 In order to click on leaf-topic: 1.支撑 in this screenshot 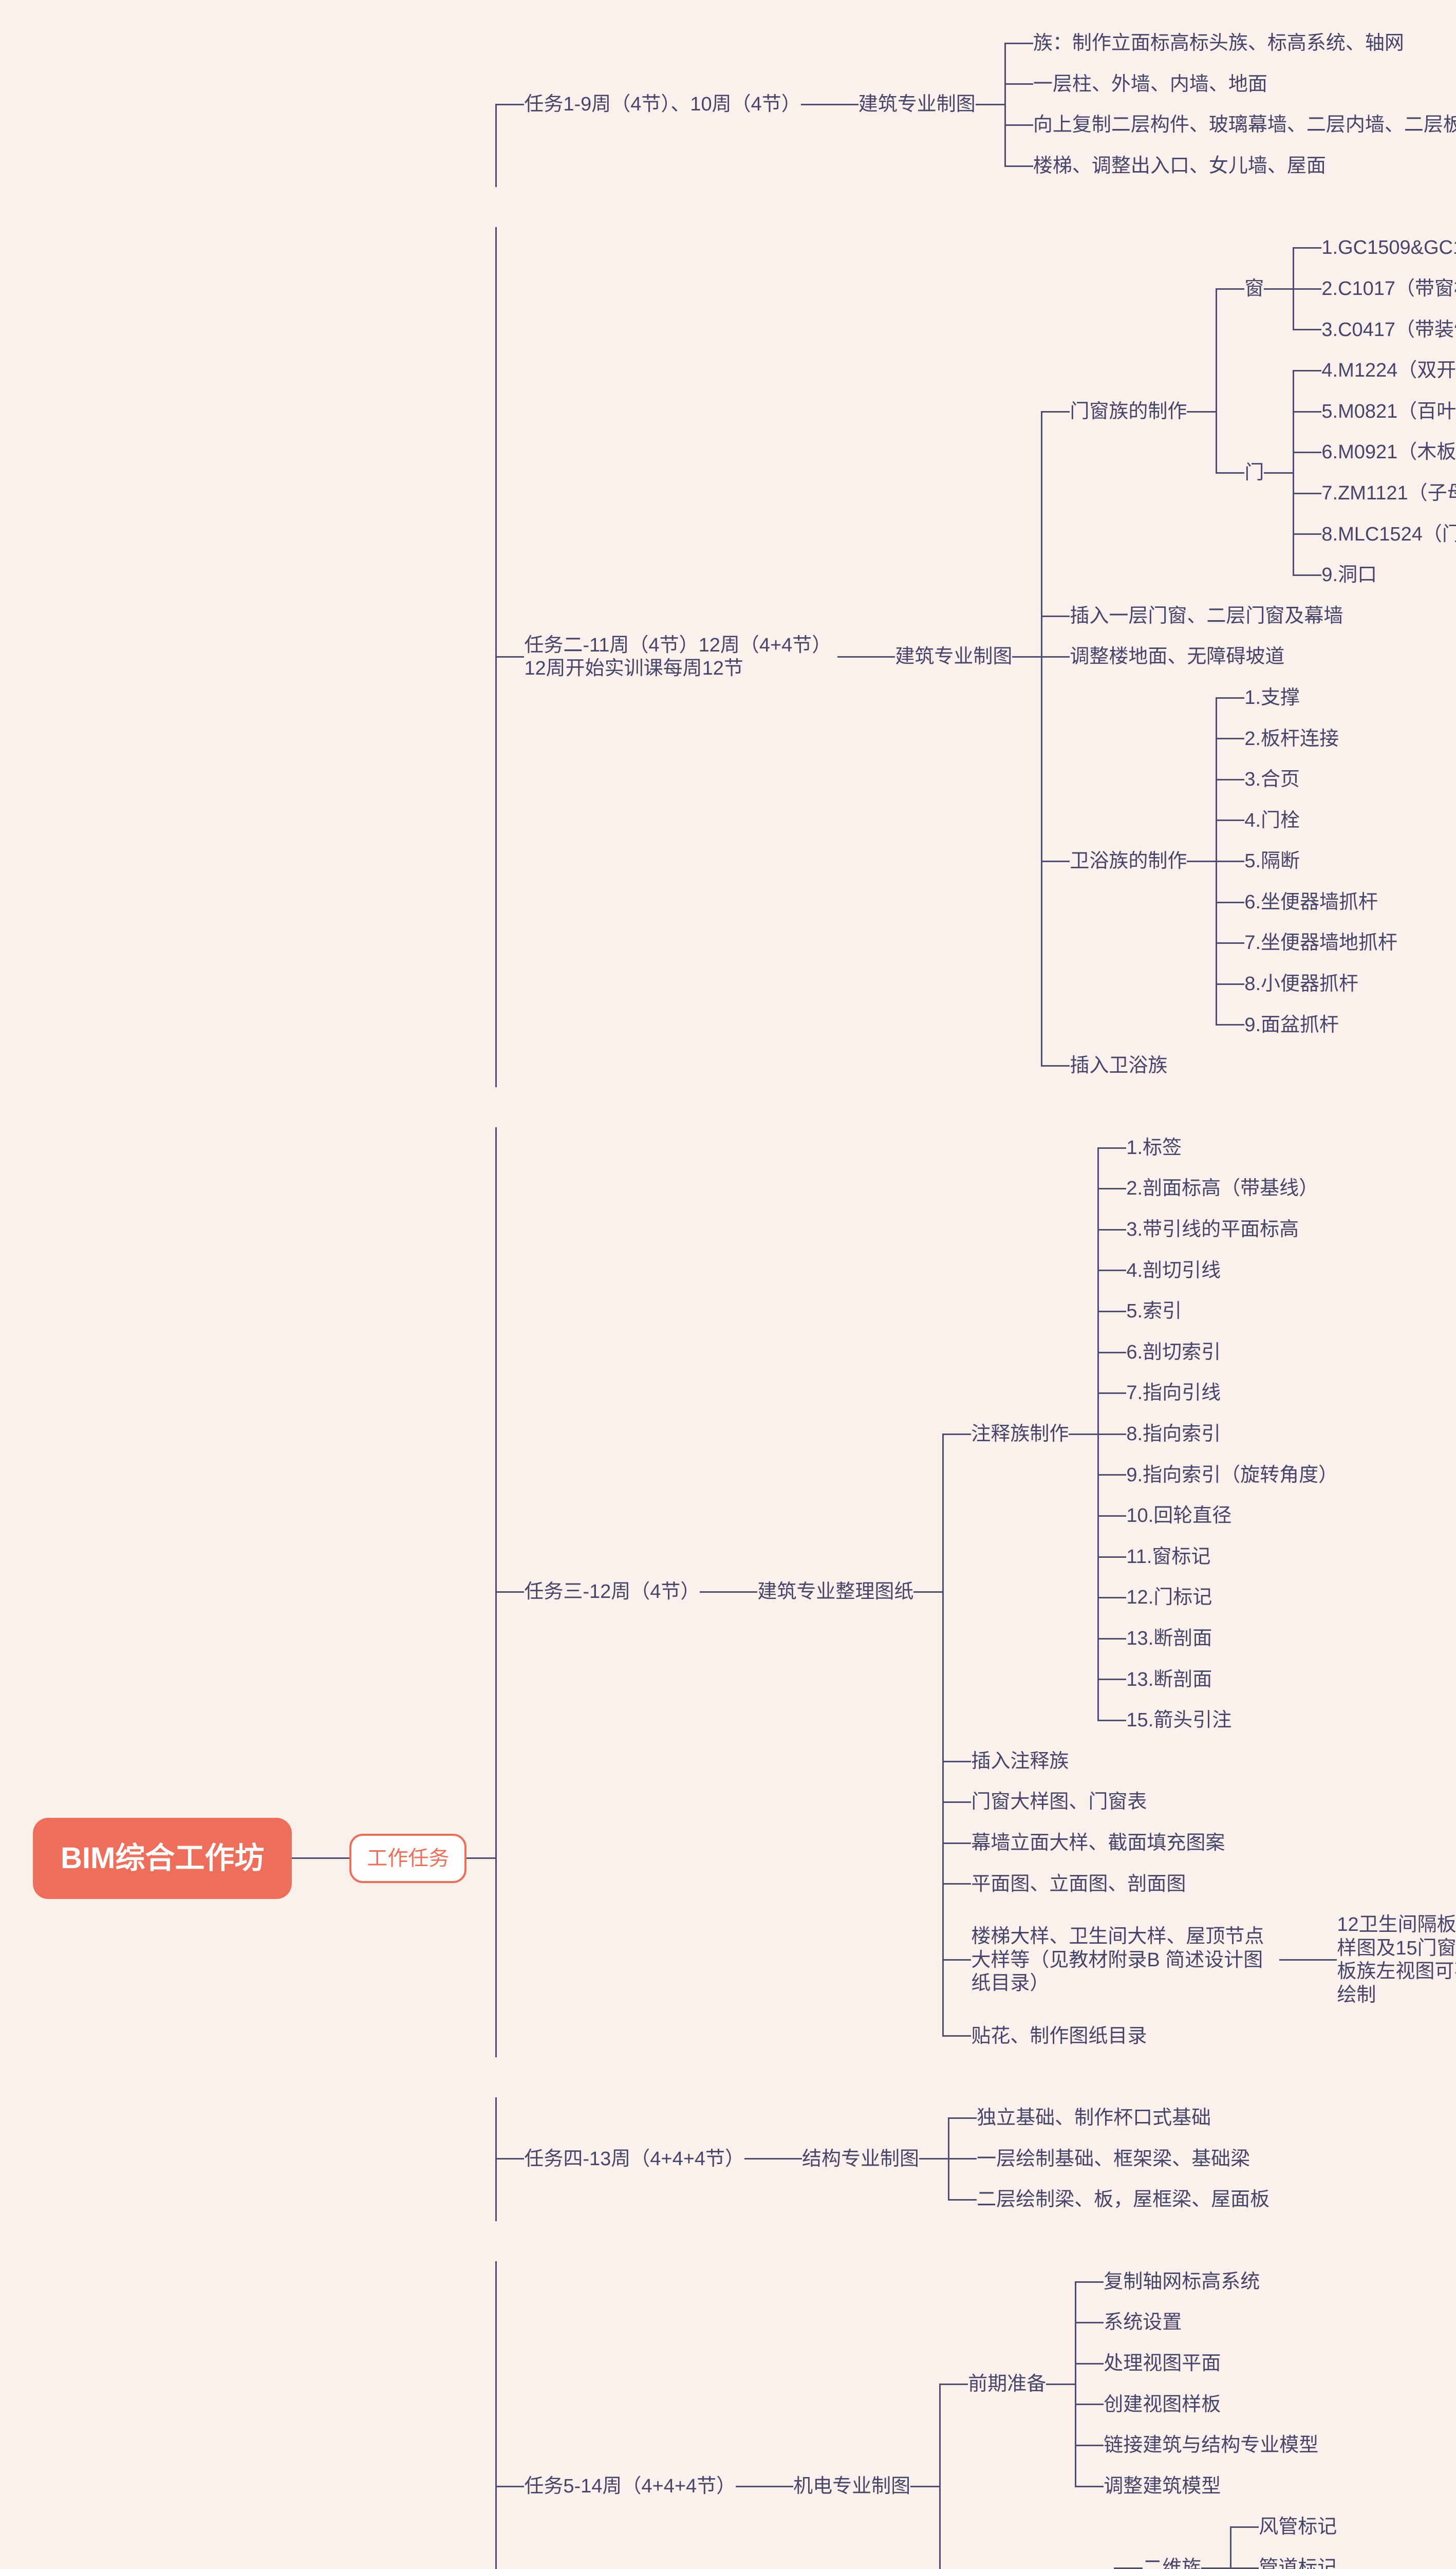, I will do `click(1272, 697)`.